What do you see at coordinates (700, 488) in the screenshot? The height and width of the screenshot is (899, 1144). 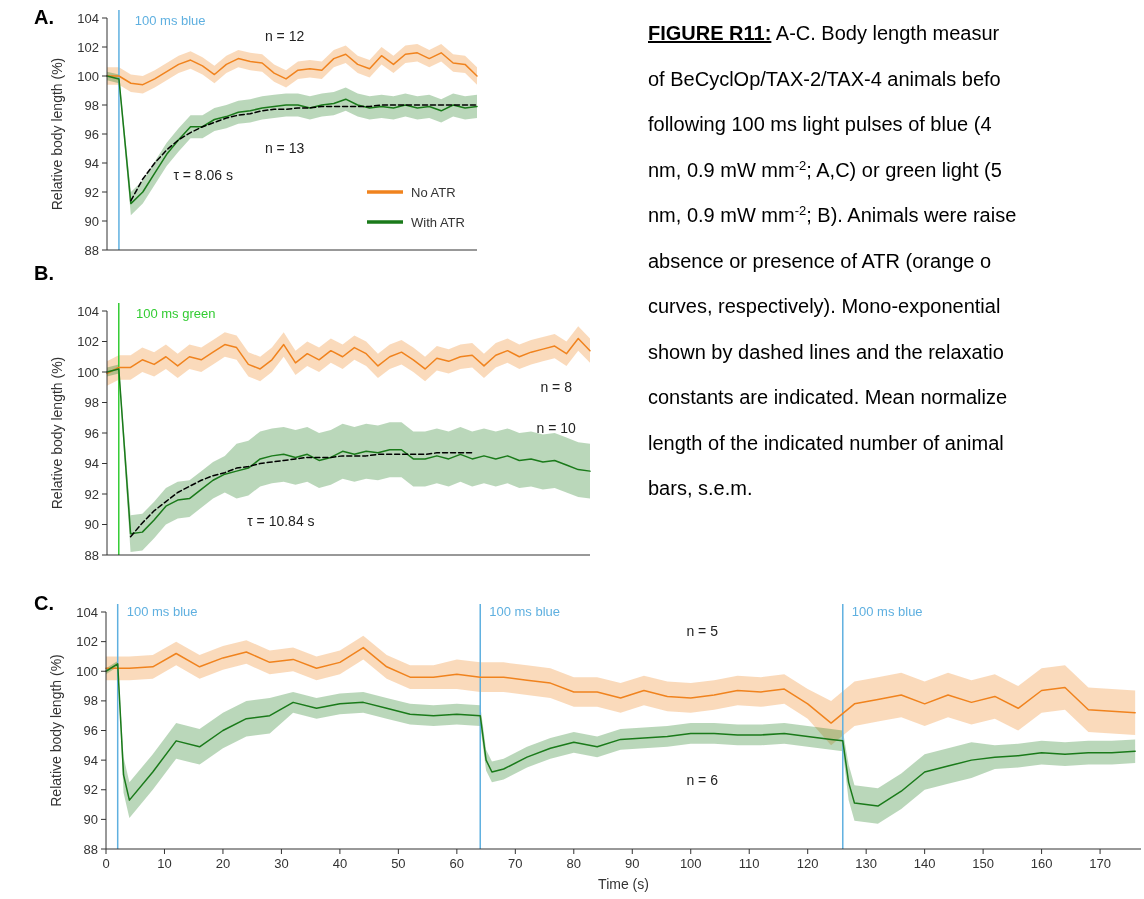 I see `text: bars, s.e.m.` at bounding box center [700, 488].